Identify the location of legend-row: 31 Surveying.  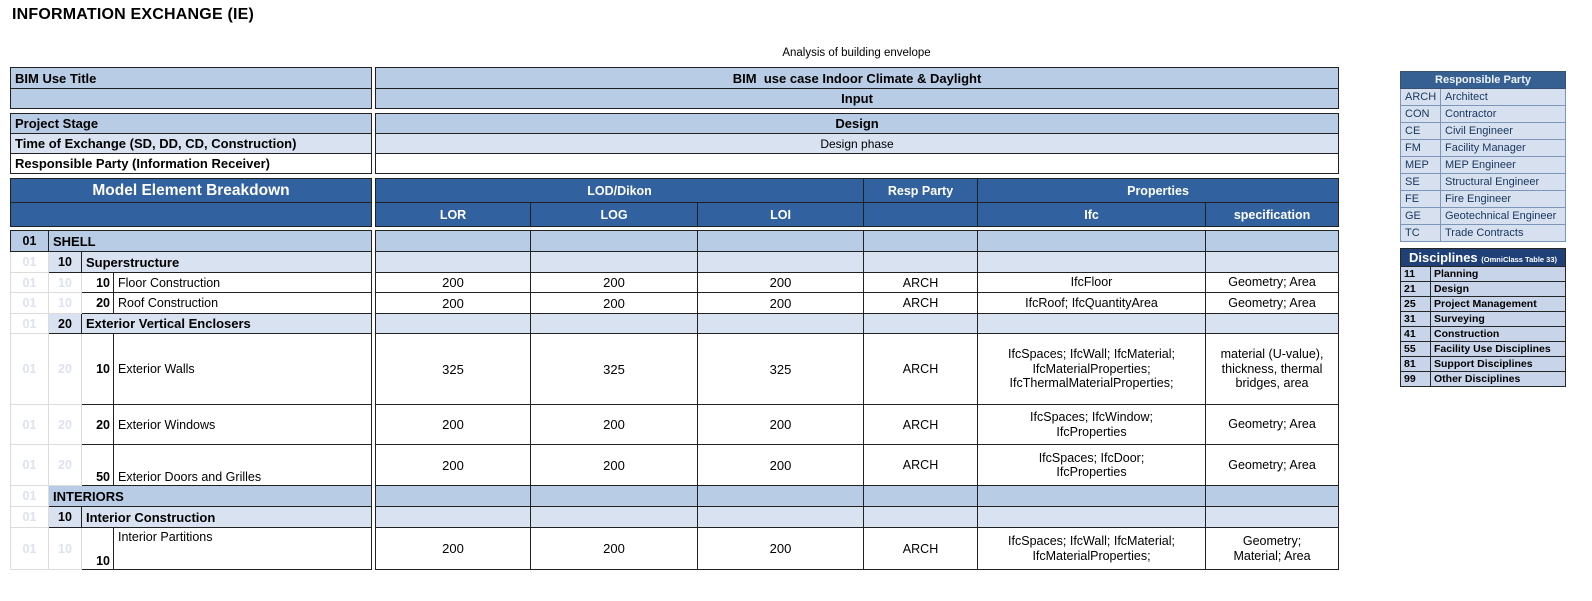
(1483, 319).